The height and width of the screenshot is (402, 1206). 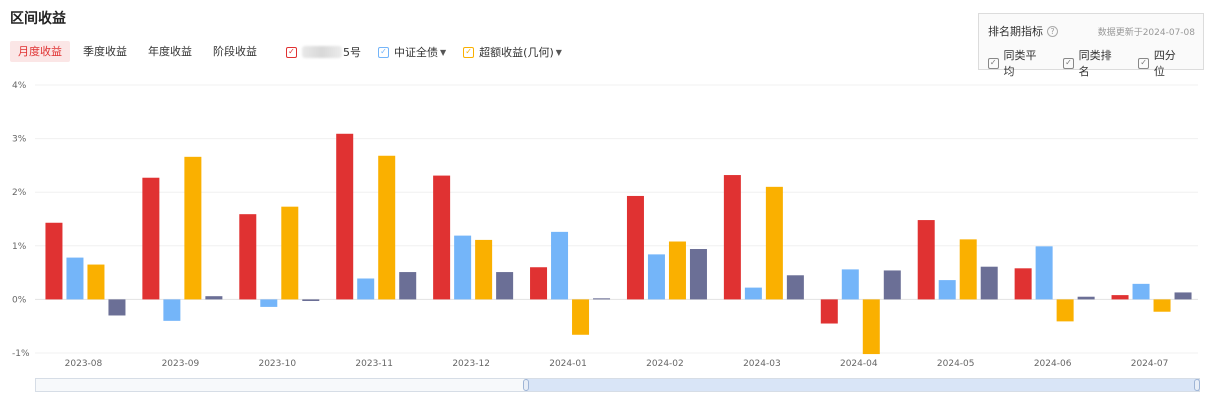 What do you see at coordinates (235, 51) in the screenshot?
I see `tab-stage: 阶段收益` at bounding box center [235, 51].